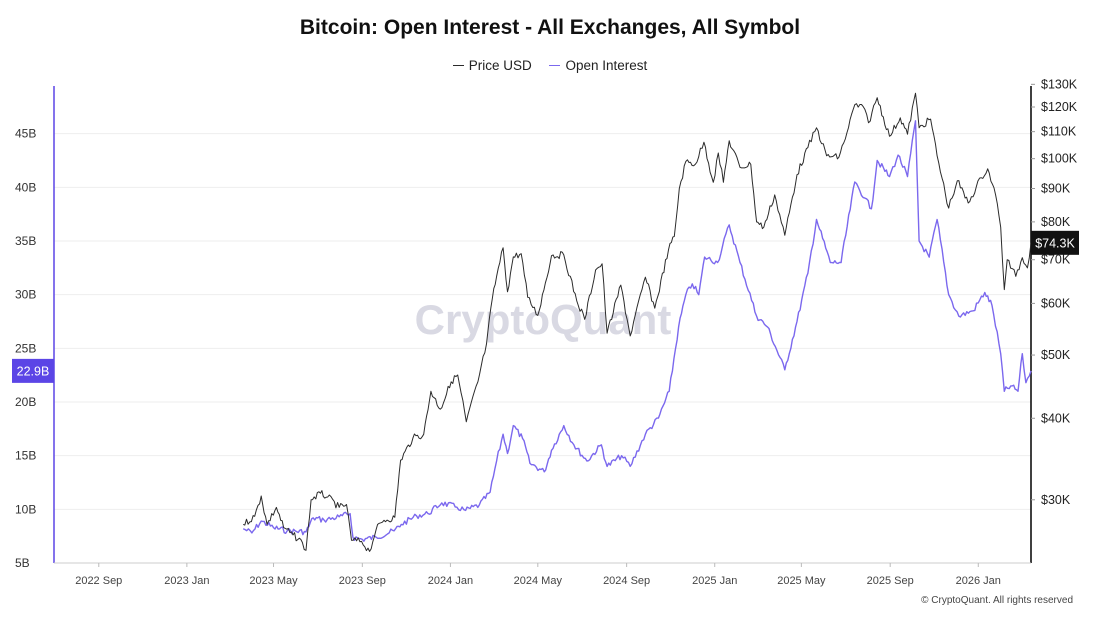  Describe the element at coordinates (1056, 355) in the screenshot. I see `y-right-tick-label: $50K` at that location.